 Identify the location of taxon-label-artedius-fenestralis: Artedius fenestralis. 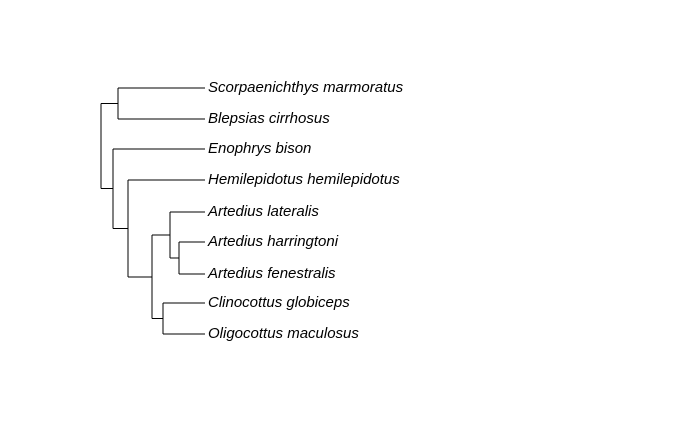
(271, 273).